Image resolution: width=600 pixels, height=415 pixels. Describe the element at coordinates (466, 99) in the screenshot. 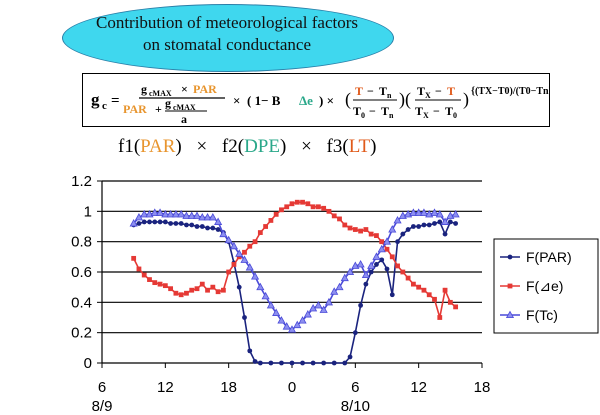

I see `formula-close-paren: )` at that location.